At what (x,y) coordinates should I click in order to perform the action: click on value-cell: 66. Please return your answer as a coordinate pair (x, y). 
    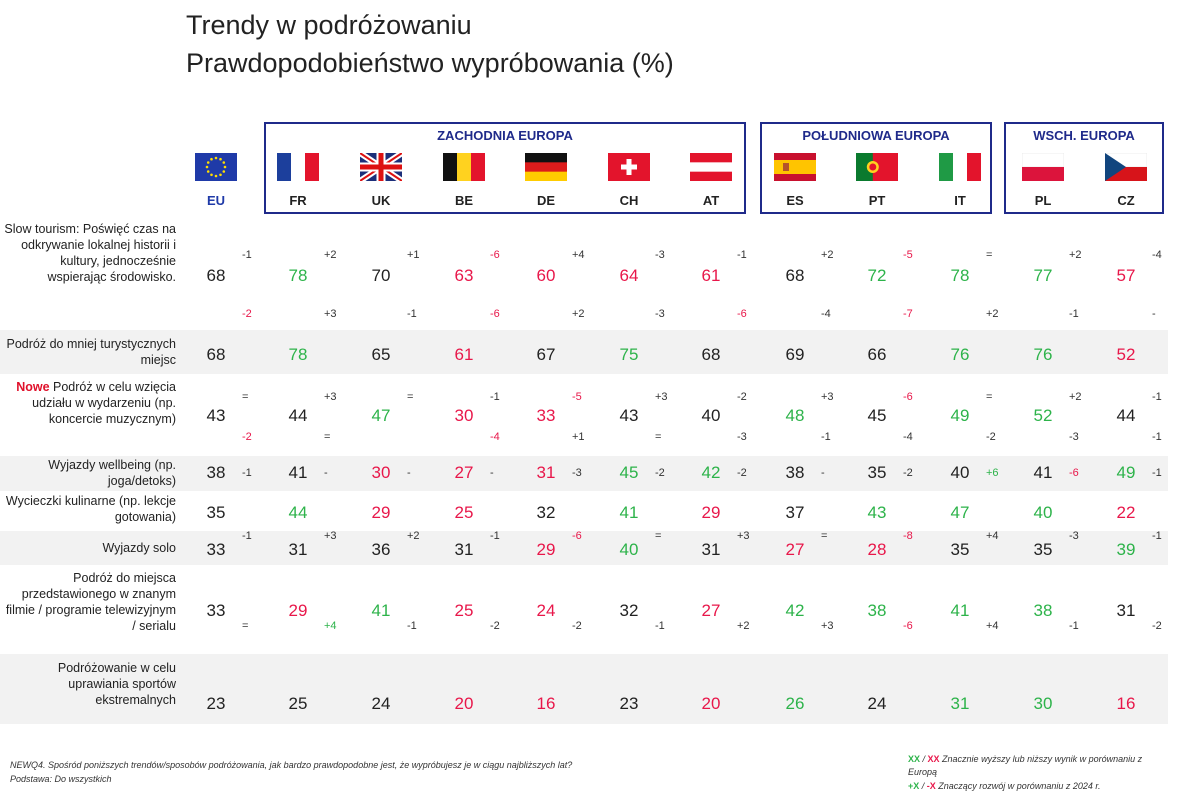
    Looking at the image, I should click on (877, 354).